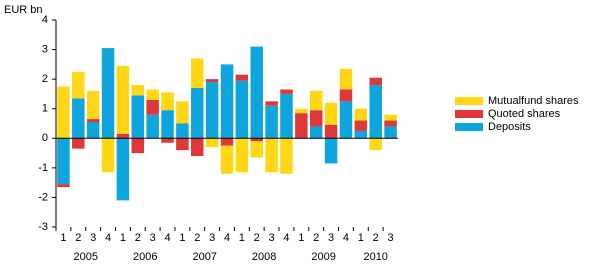  I want to click on year-label: 2008, so click(264, 257).